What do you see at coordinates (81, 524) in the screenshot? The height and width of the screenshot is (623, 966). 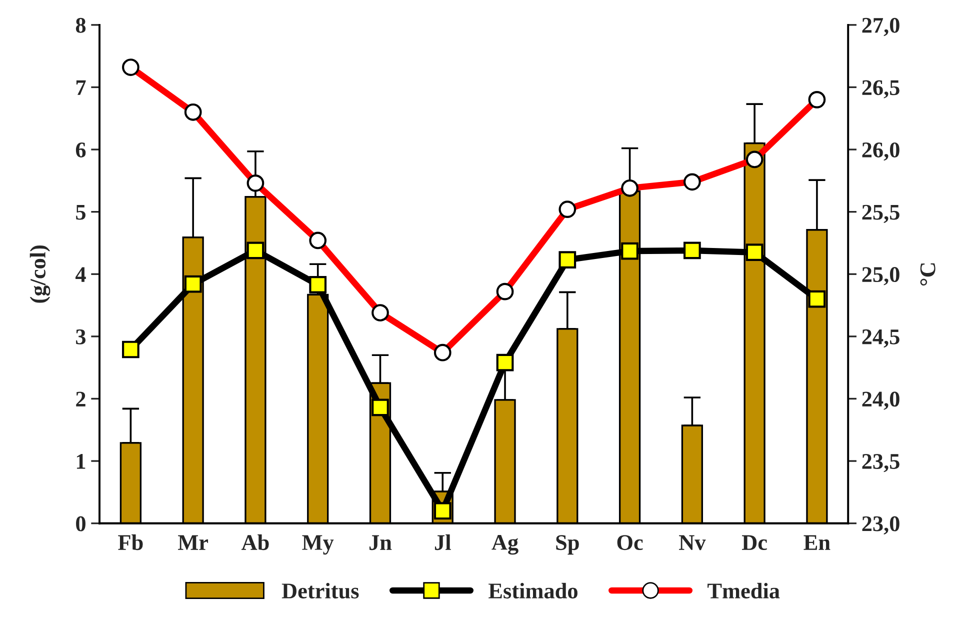 I see `y-tick-label: 0` at bounding box center [81, 524].